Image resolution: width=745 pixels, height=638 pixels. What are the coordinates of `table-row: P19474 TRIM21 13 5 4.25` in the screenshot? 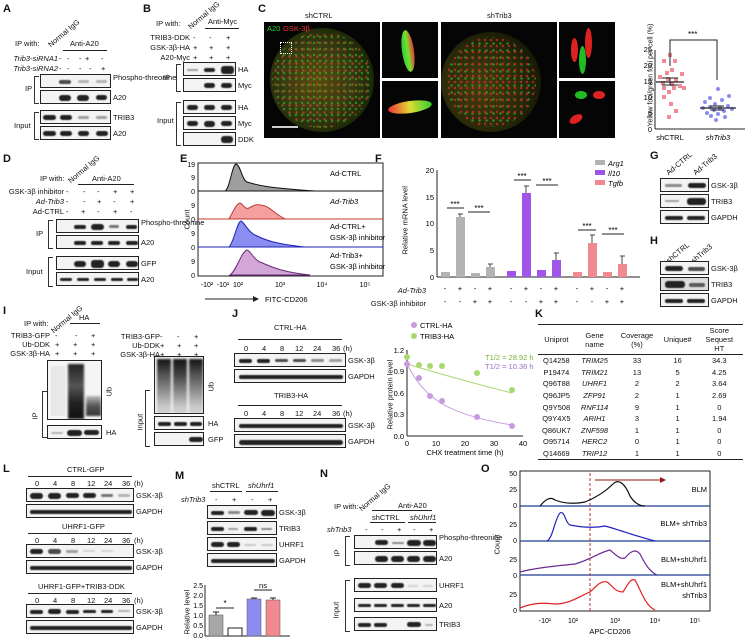 It's located at (635, 372).